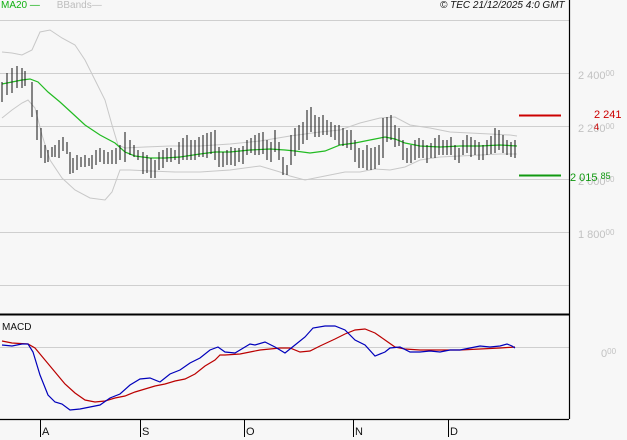 Image resolution: width=627 pixels, height=440 pixels. What do you see at coordinates (20, 5) in the screenshot?
I see `legend-ma20: MA20 —` at bounding box center [20, 5].